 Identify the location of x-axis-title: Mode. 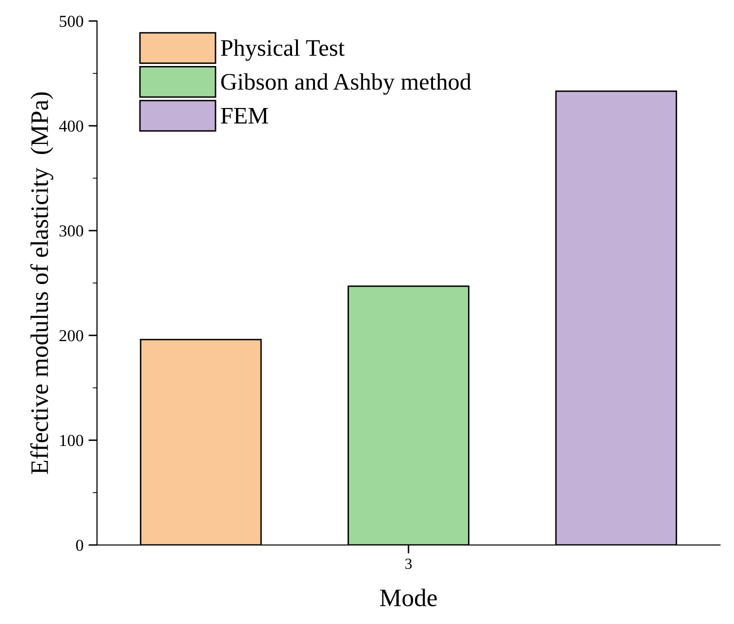
(408, 597).